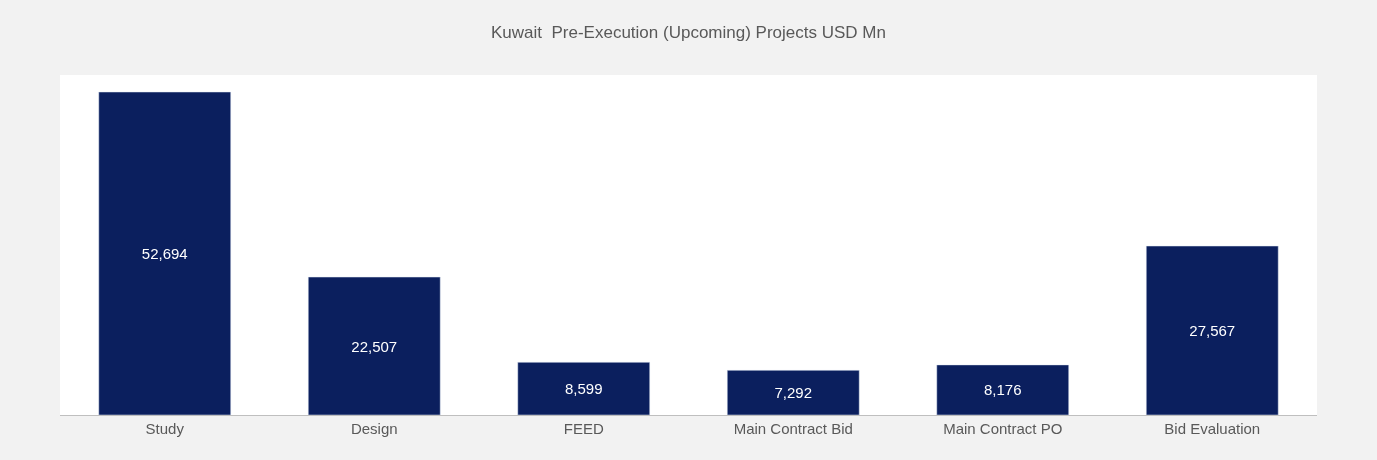 The image size is (1377, 460). I want to click on data-label: 22,507, so click(374, 346).